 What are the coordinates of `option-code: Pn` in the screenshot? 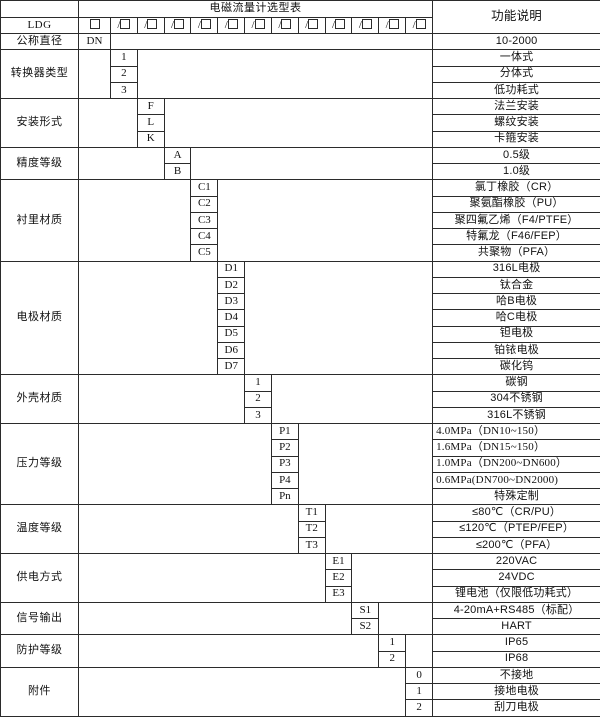 It's located at (284, 497).